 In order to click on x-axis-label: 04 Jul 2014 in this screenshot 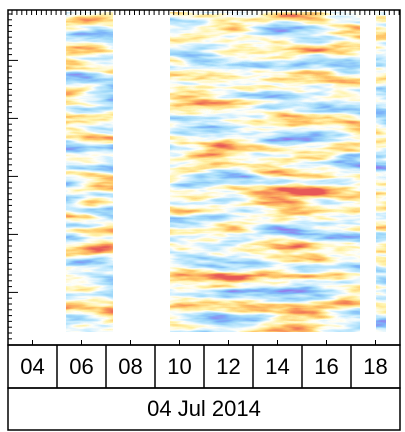, I will do `click(204, 408)`.